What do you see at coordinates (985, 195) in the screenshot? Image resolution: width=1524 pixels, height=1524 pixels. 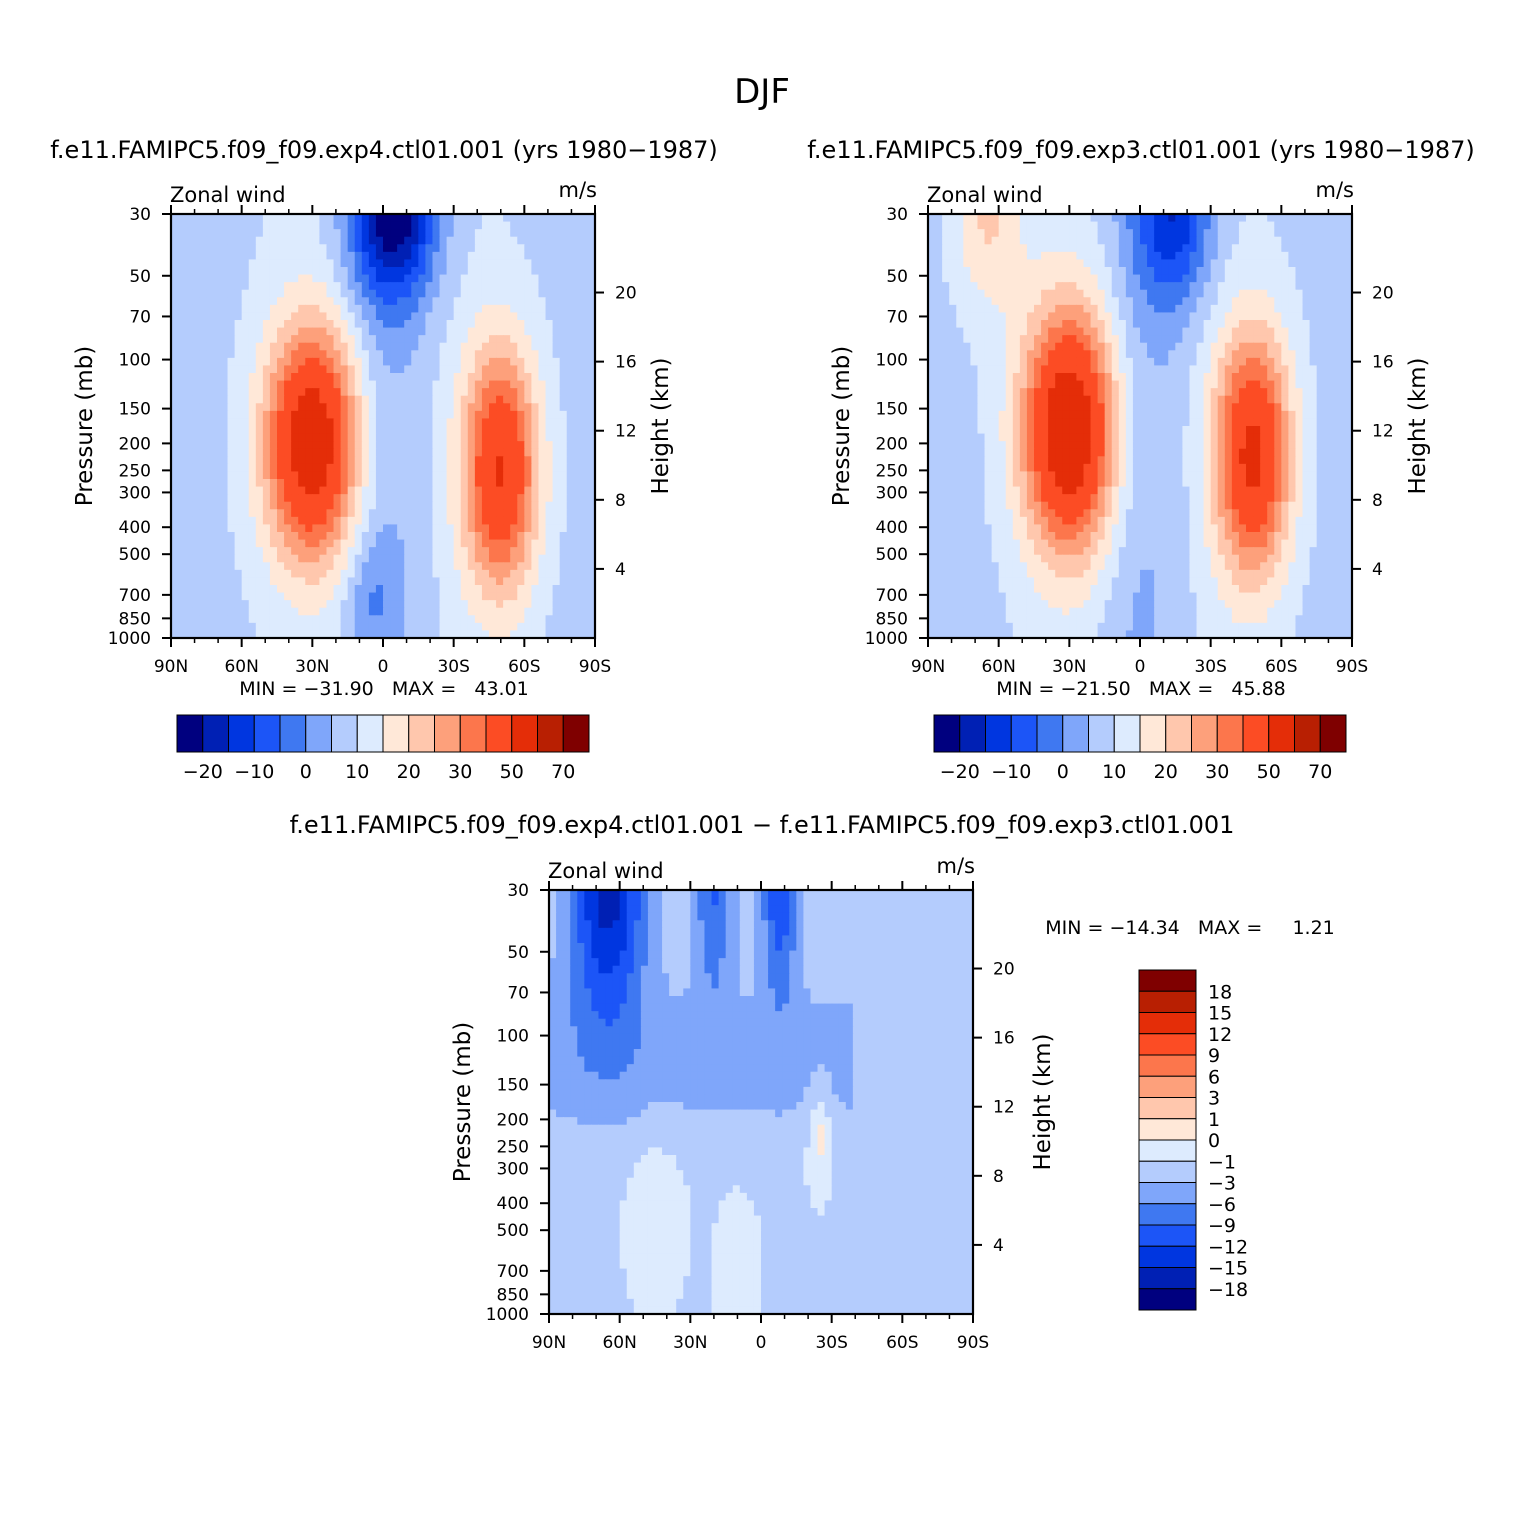 I see `panel-2-left-label: Zonal wind` at bounding box center [985, 195].